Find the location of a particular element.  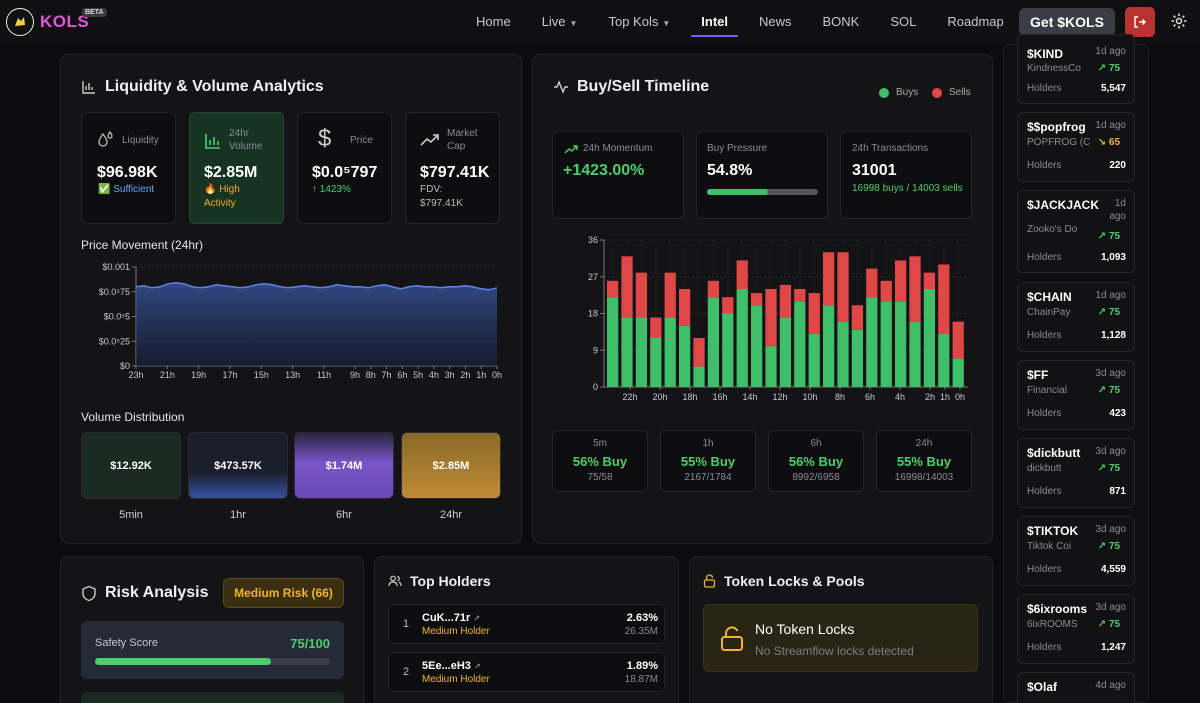

no-locks-heading: No Token Locks is located at coordinates (805, 629).